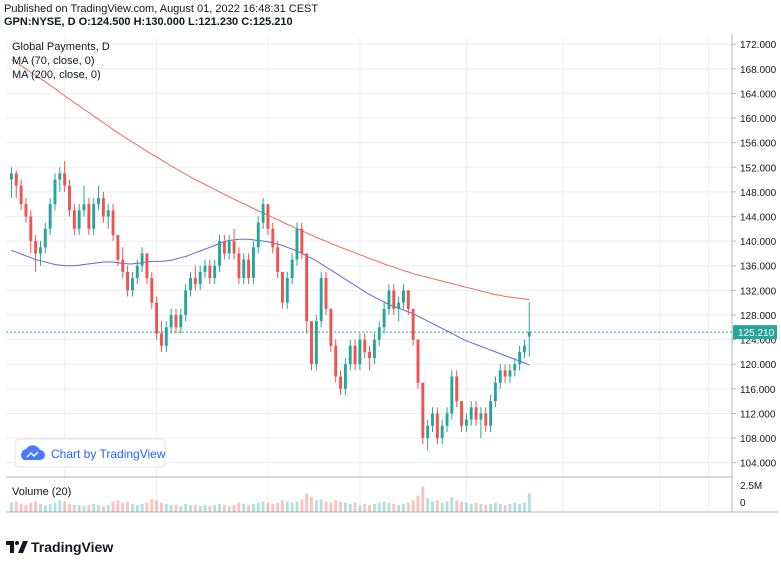 The image size is (781, 561). I want to click on y-tick-label: 120.000, so click(758, 365).